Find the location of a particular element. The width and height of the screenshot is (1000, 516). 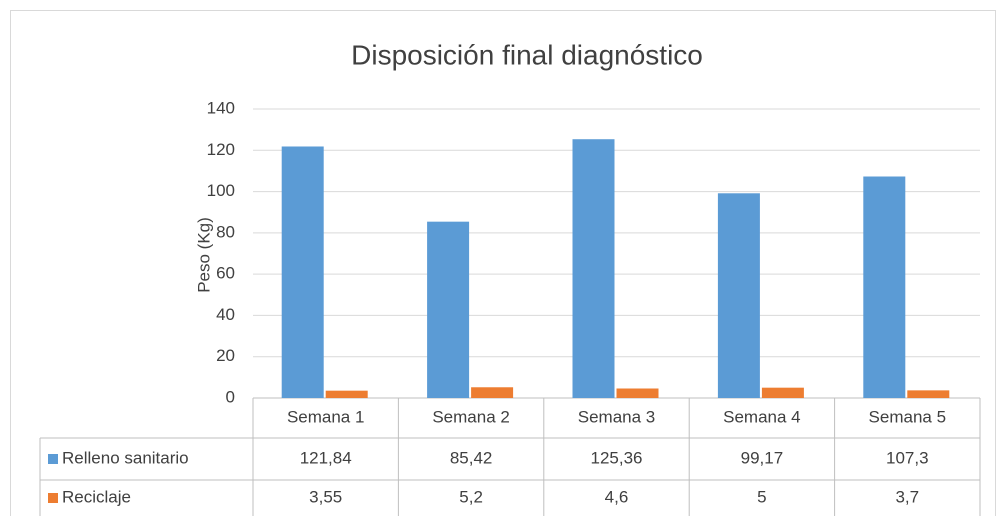

table-value: 5,2 is located at coordinates (471, 496).